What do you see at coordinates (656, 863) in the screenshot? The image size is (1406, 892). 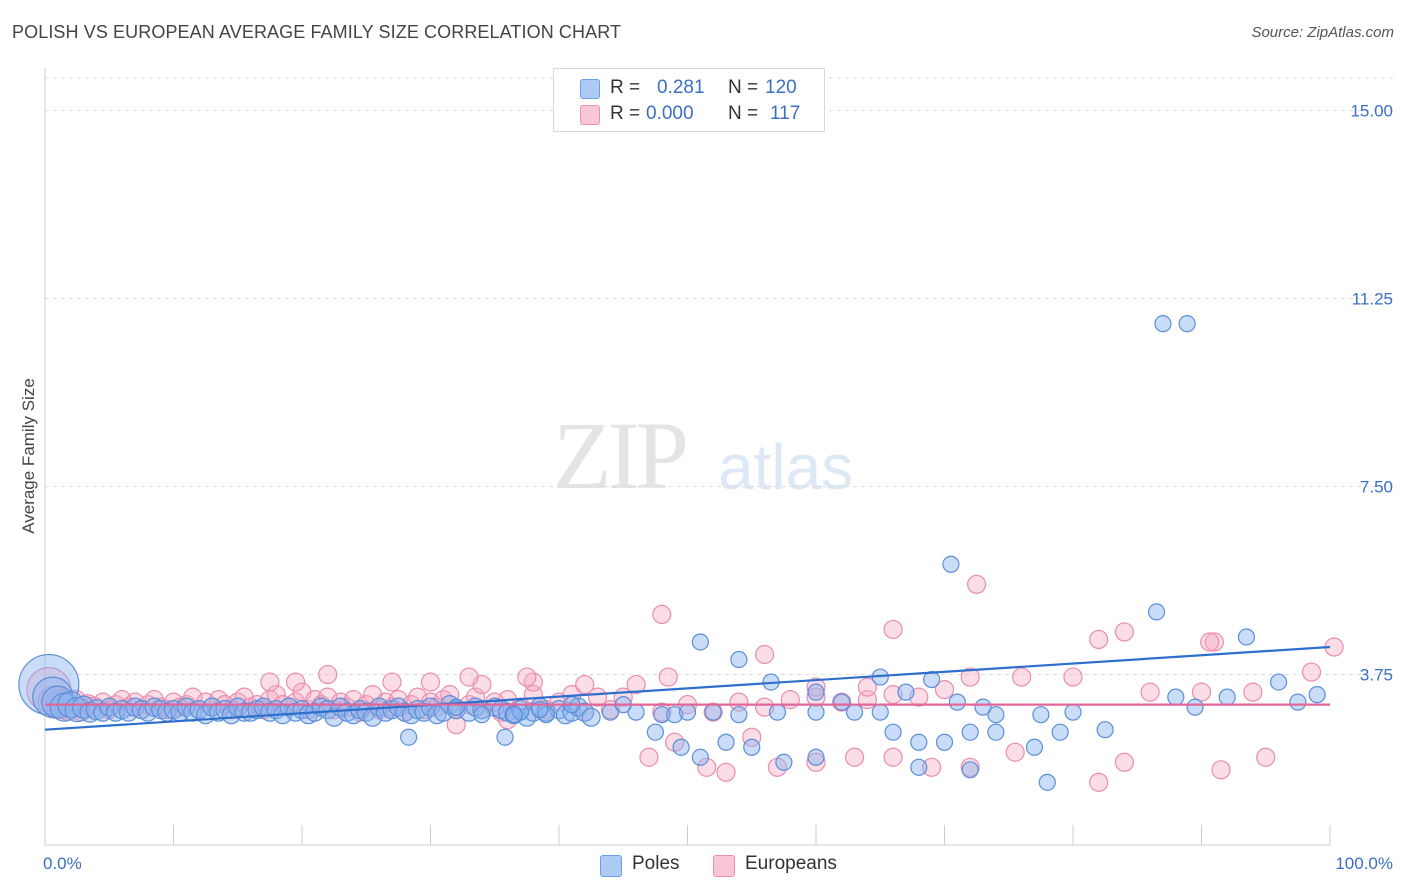 I see `legend-label: Poles` at bounding box center [656, 863].